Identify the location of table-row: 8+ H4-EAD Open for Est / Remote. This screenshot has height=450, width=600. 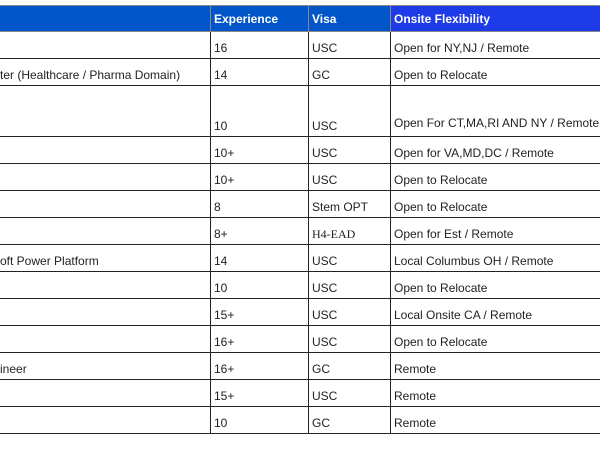
(300, 231).